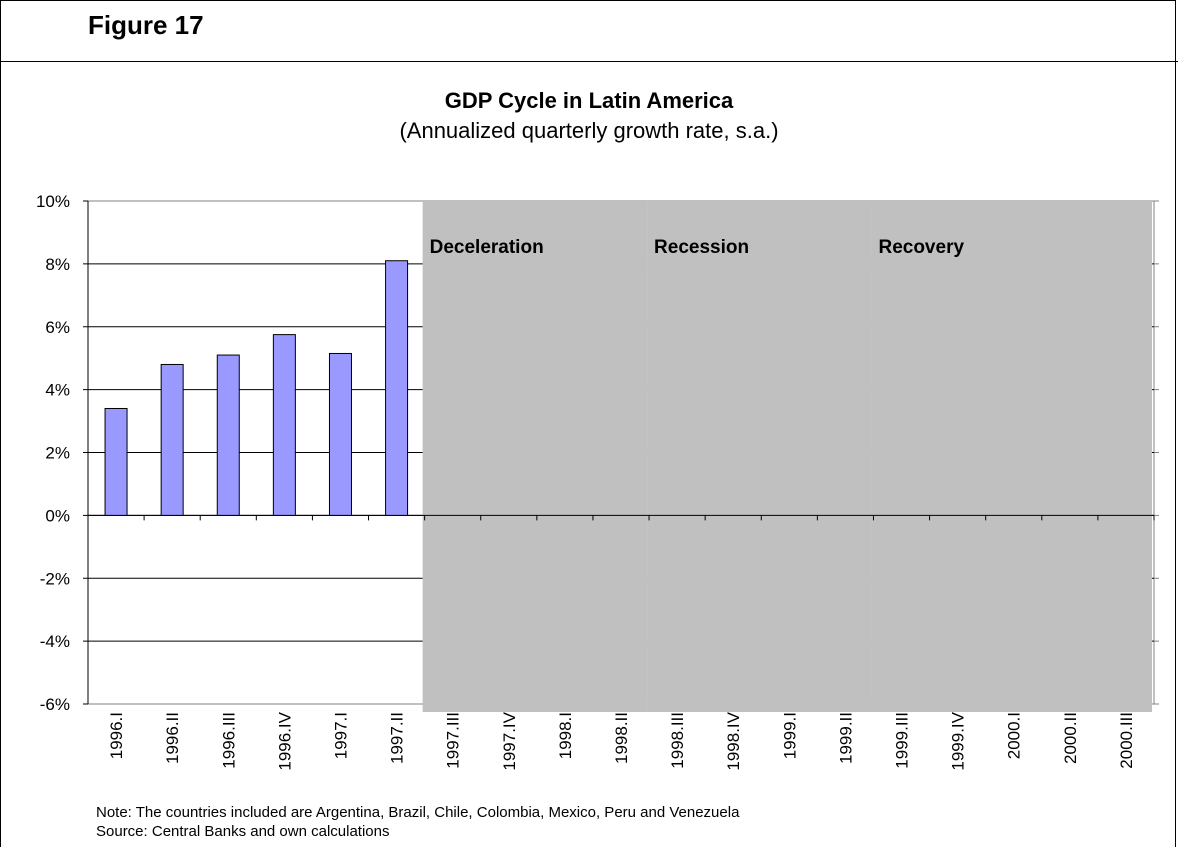 This screenshot has height=847, width=1178. I want to click on figure-header: Figure 17, so click(589, 31).